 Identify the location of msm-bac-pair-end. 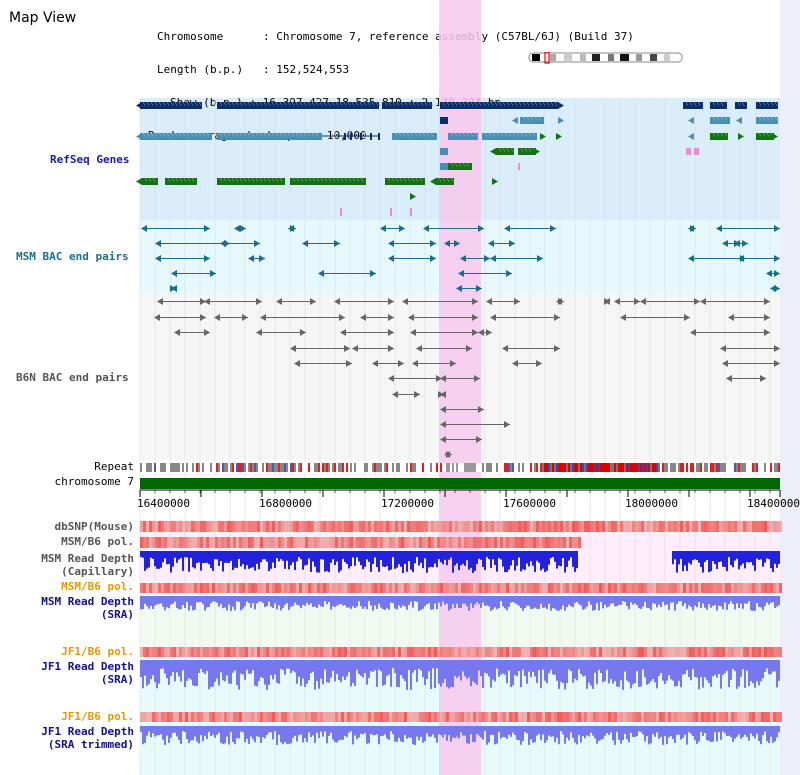
(173, 288).